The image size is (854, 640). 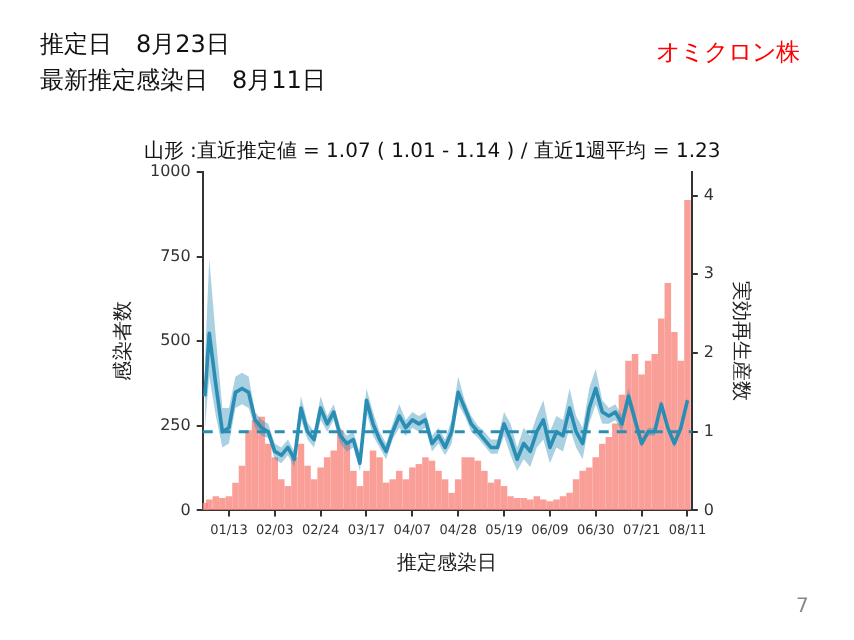 What do you see at coordinates (709, 430) in the screenshot?
I see `y2-tick-label: 1` at bounding box center [709, 430].